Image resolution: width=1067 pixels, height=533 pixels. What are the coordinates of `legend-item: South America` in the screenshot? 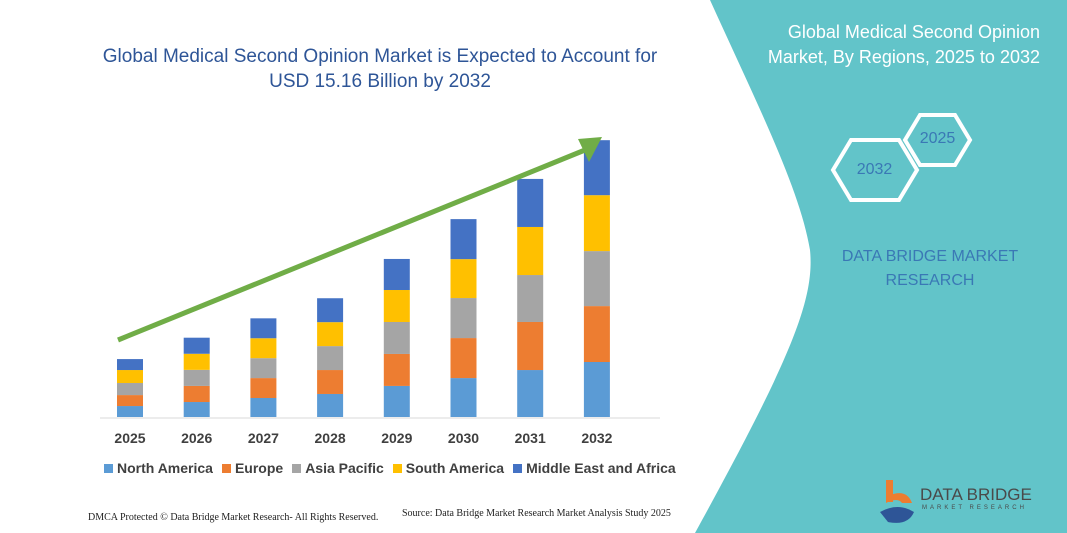 It's located at (448, 468).